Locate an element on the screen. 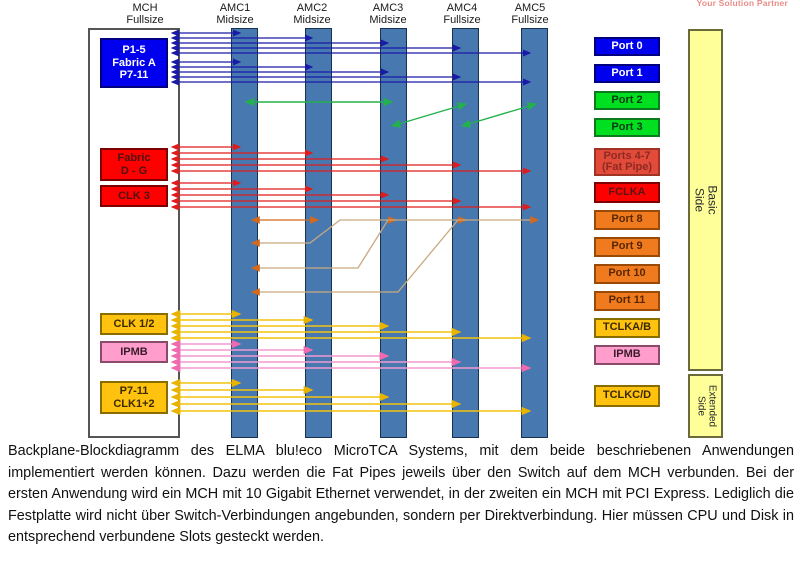 This screenshot has width=800, height=577. mch-block-clk12: CLK 1/2 is located at coordinates (134, 324).